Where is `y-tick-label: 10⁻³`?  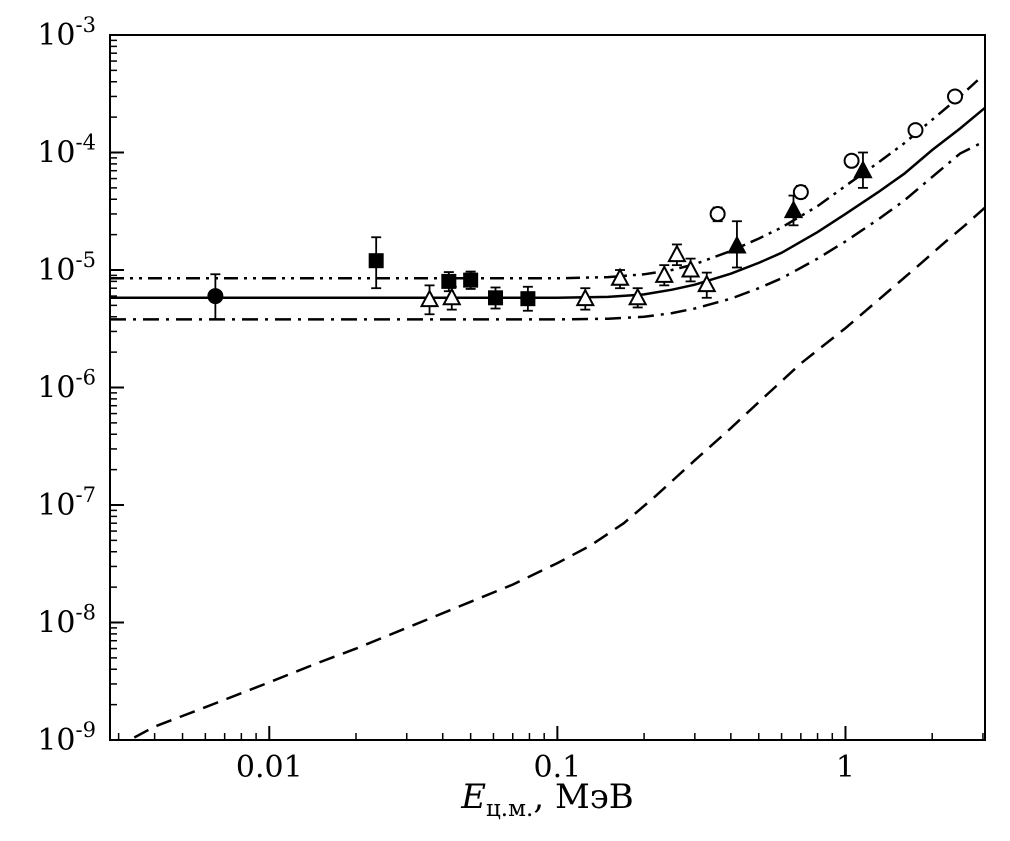
y-tick-label: 10⁻³ is located at coordinates (66, 33).